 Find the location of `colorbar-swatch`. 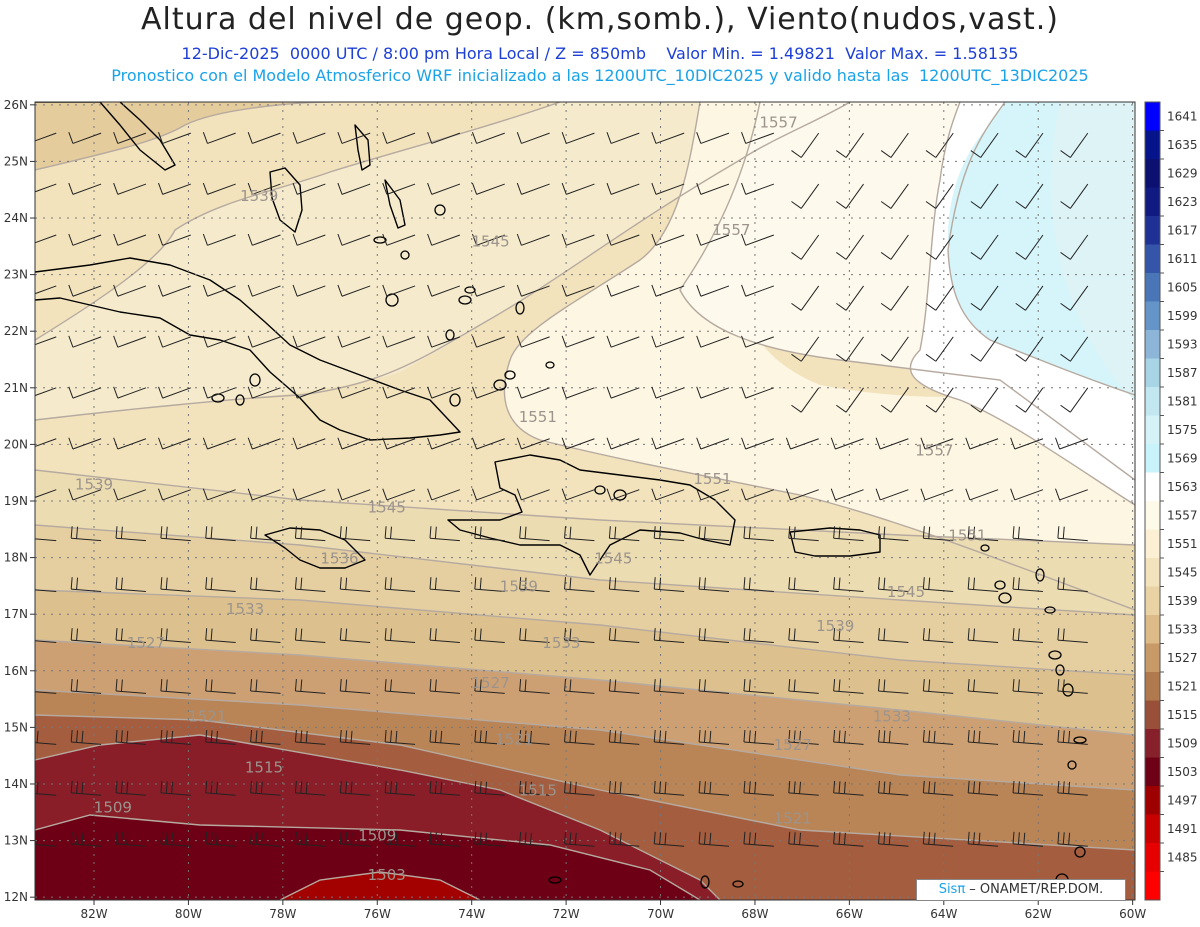

colorbar-swatch is located at coordinates (1152, 116).